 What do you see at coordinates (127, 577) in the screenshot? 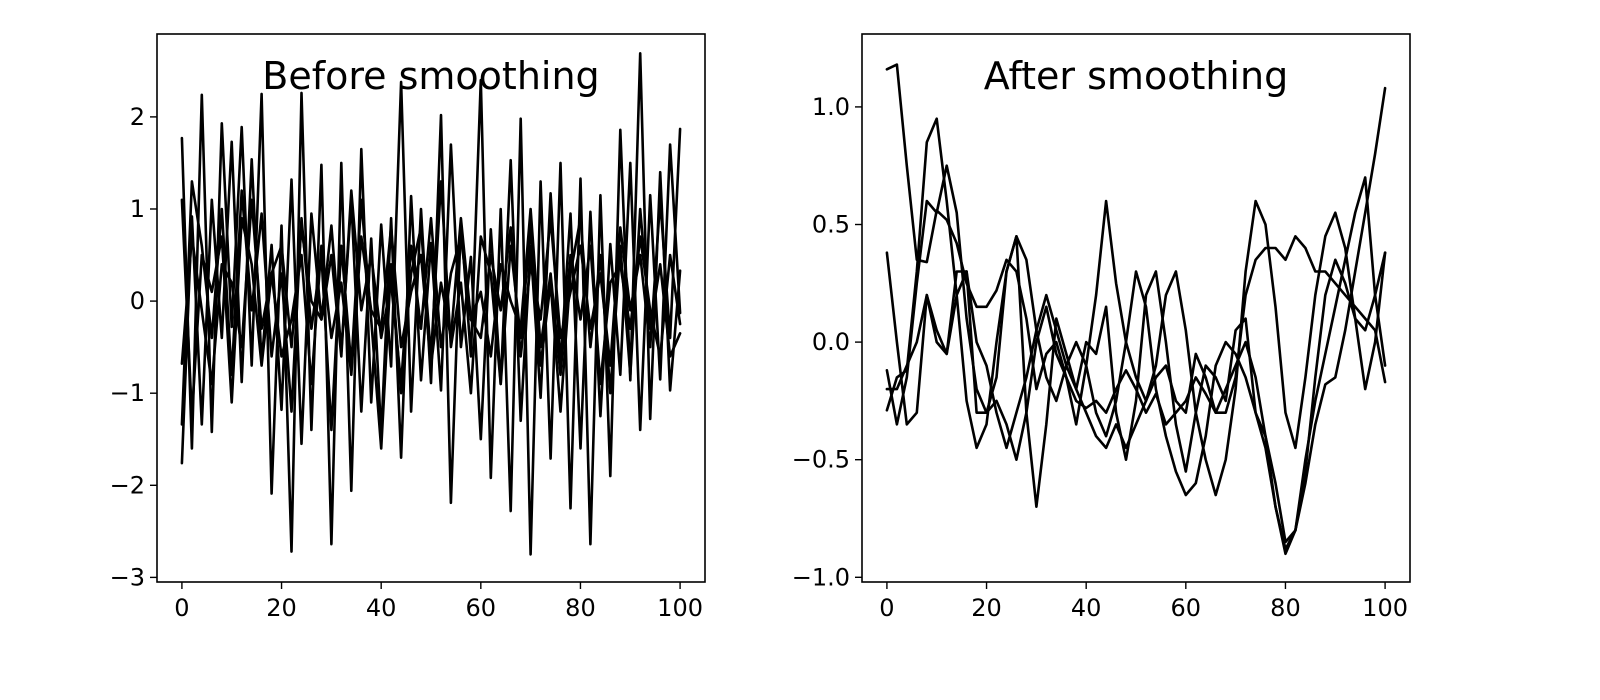
I see `before-y-tick-label: −3` at bounding box center [127, 577].